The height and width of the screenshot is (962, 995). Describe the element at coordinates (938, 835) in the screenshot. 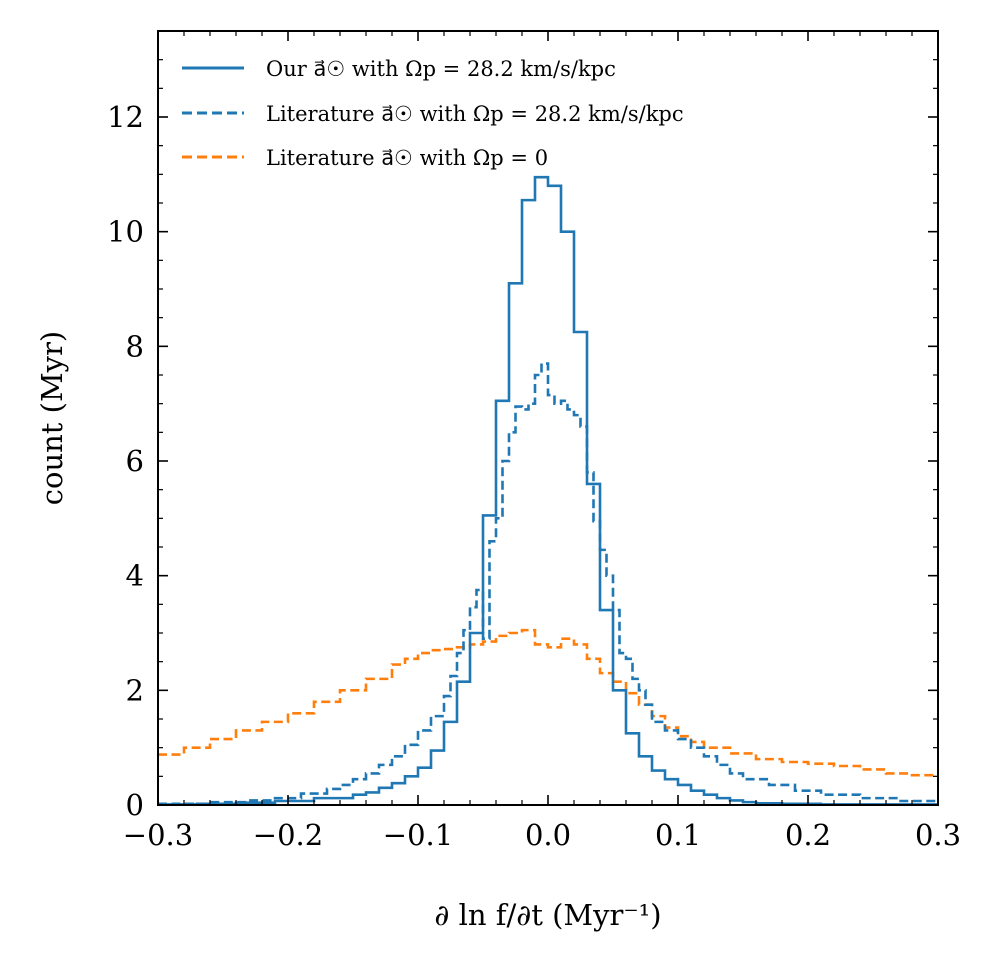

I see `x-tick-label: 0.3` at that location.